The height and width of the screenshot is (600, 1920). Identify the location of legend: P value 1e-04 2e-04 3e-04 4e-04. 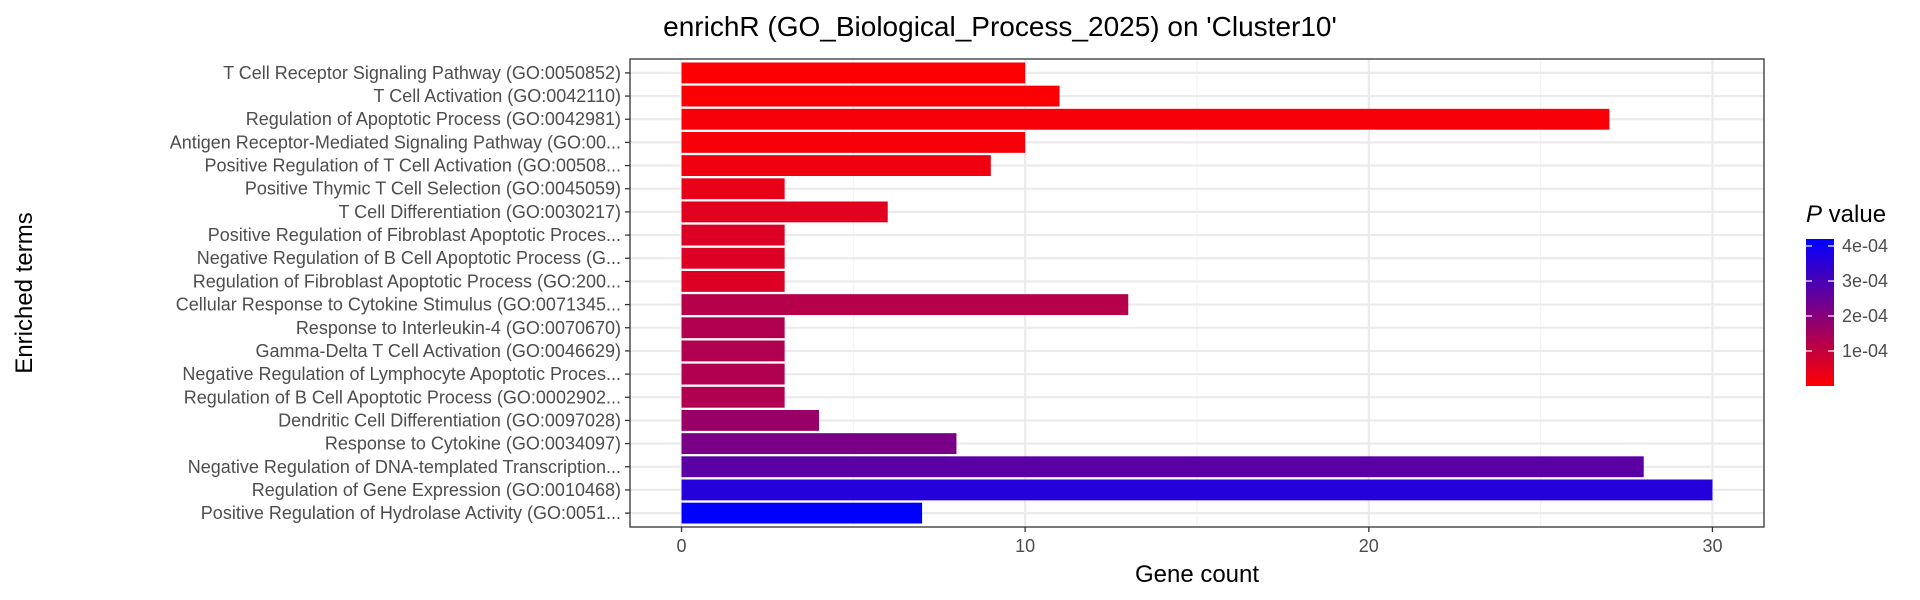
(1847, 293).